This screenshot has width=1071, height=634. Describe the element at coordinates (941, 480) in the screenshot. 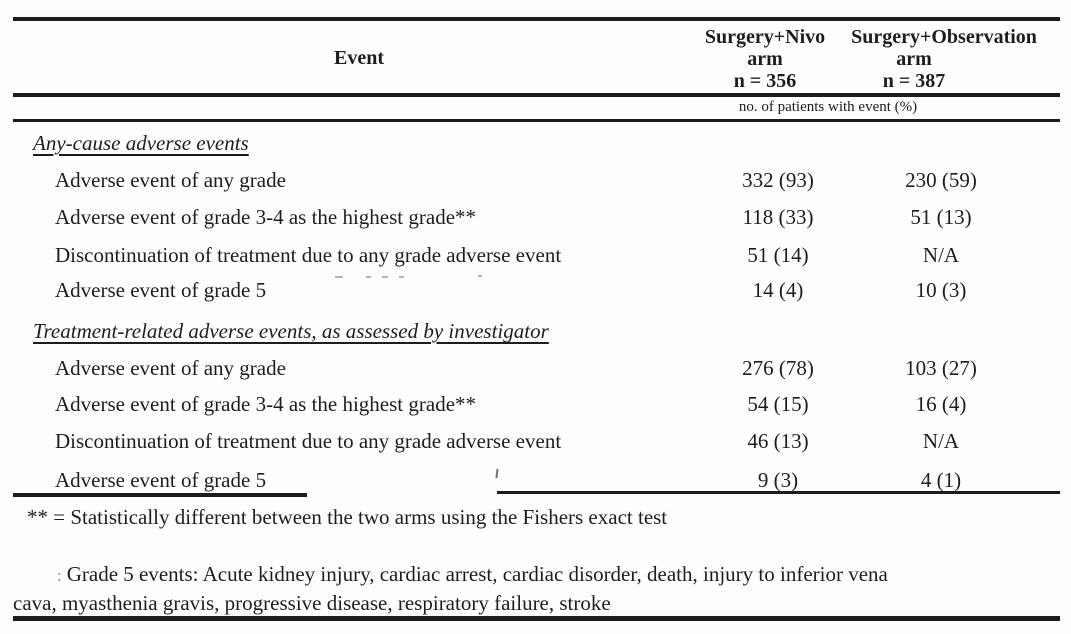

I see `observation-value: 4 (1)` at that location.